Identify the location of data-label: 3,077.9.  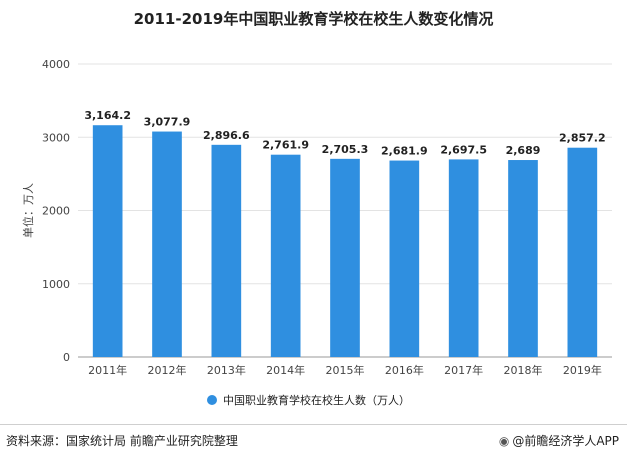
(167, 122).